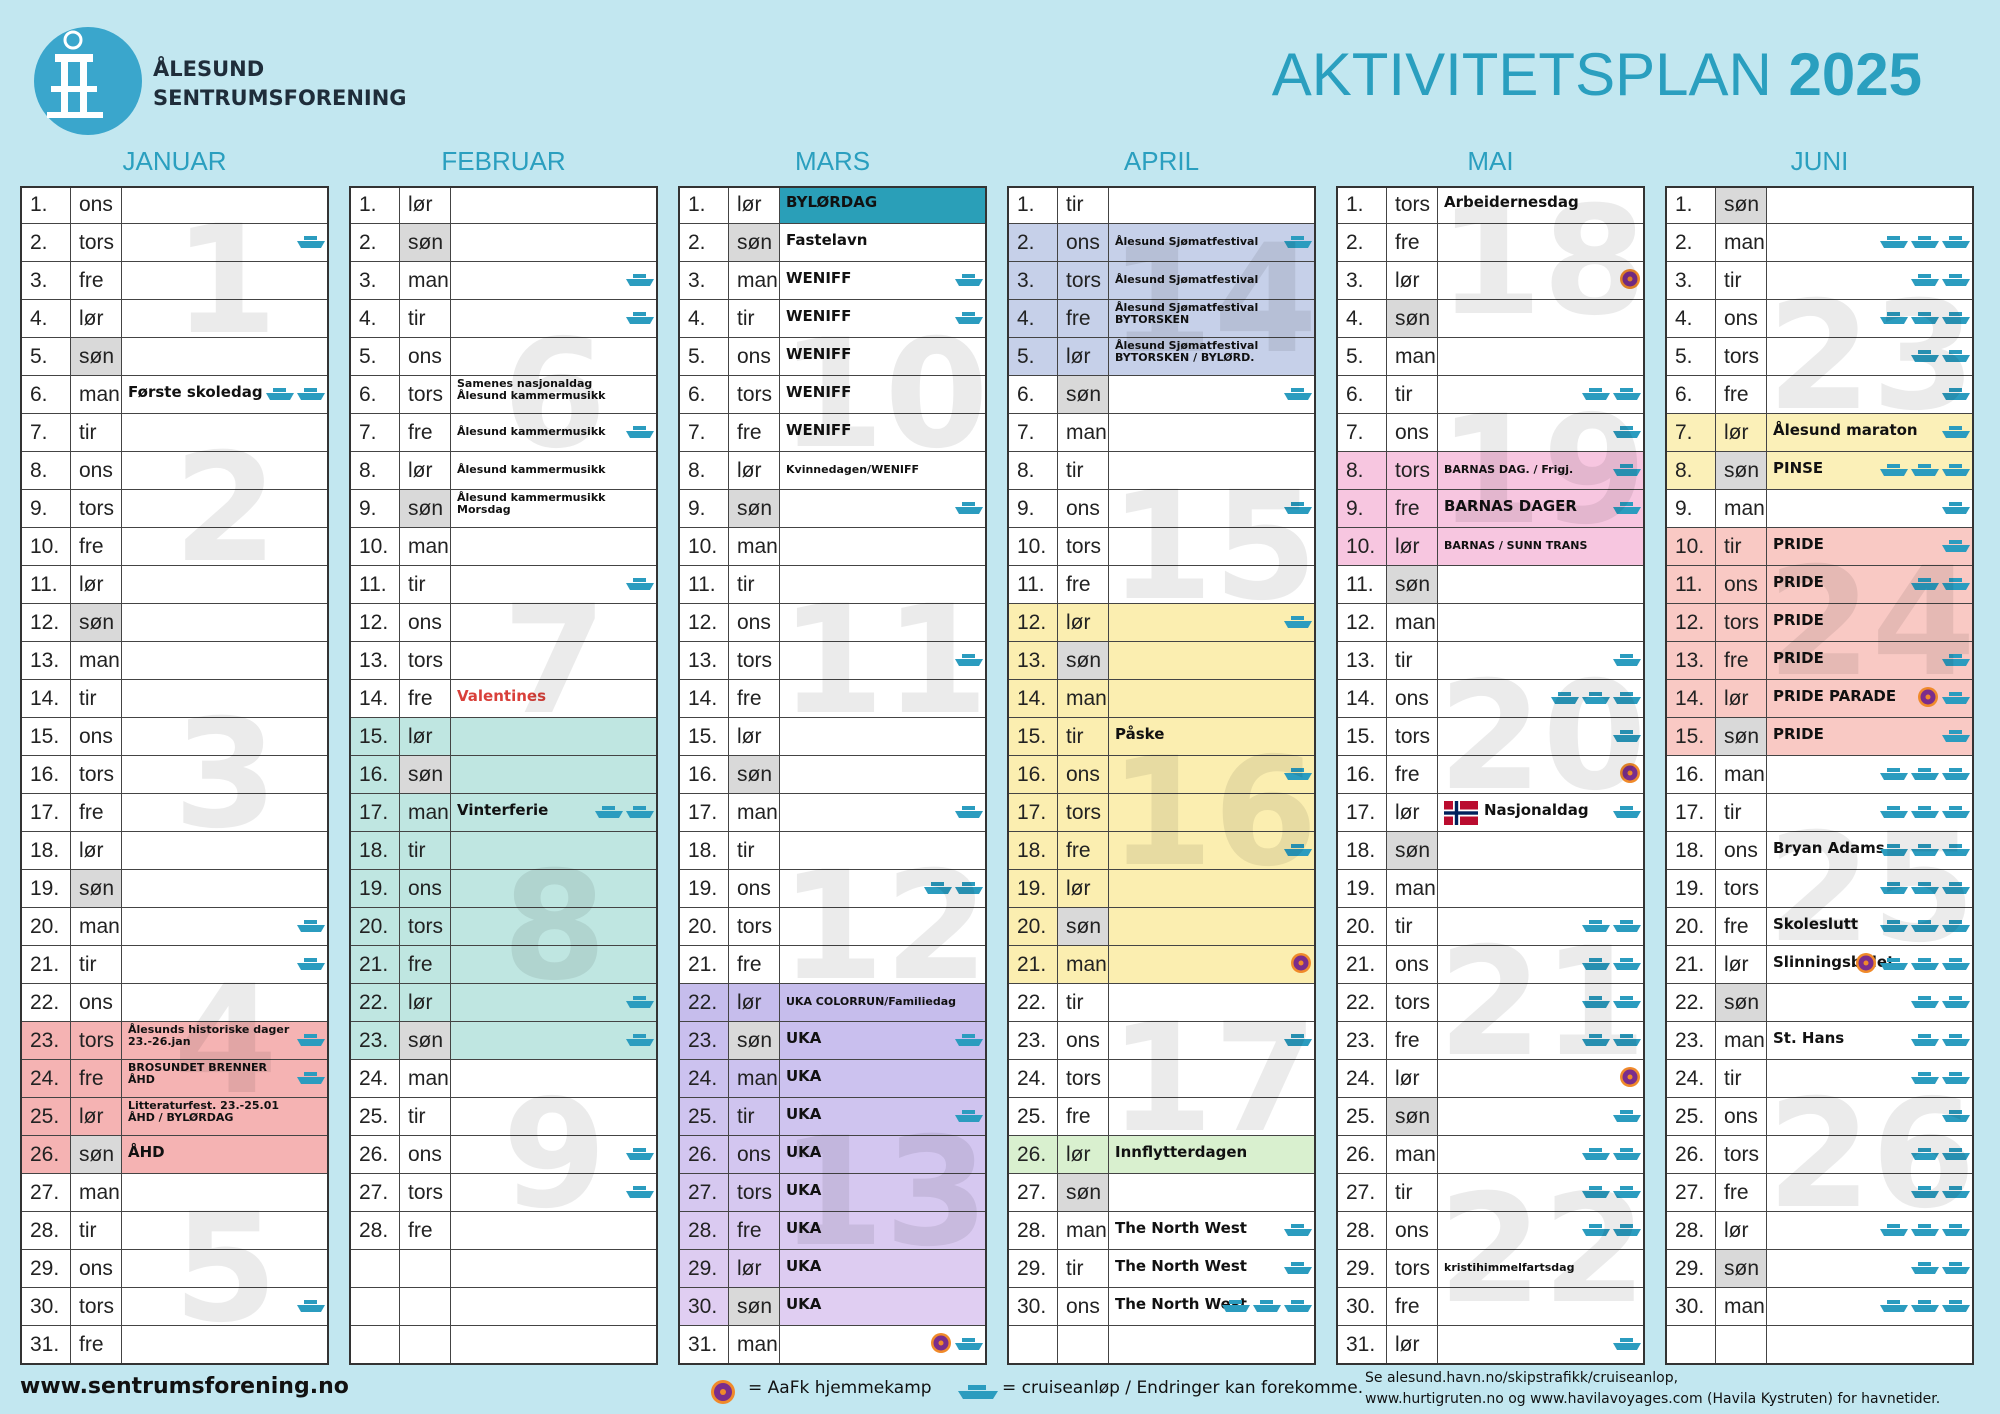 Image resolution: width=2000 pixels, height=1414 pixels. Describe the element at coordinates (374, 1230) in the screenshot. I see `day-number: 28.` at that location.